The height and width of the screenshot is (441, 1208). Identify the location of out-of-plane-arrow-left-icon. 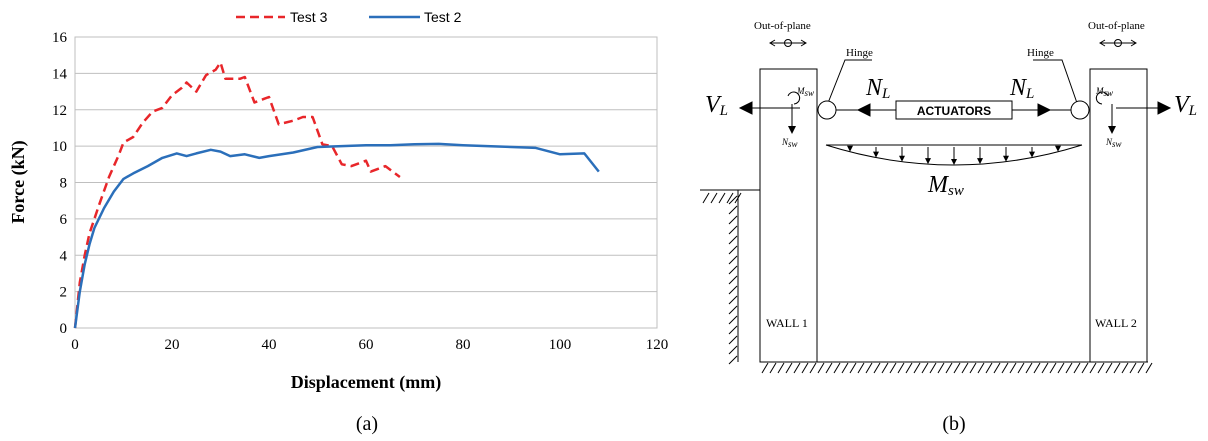
(788, 43).